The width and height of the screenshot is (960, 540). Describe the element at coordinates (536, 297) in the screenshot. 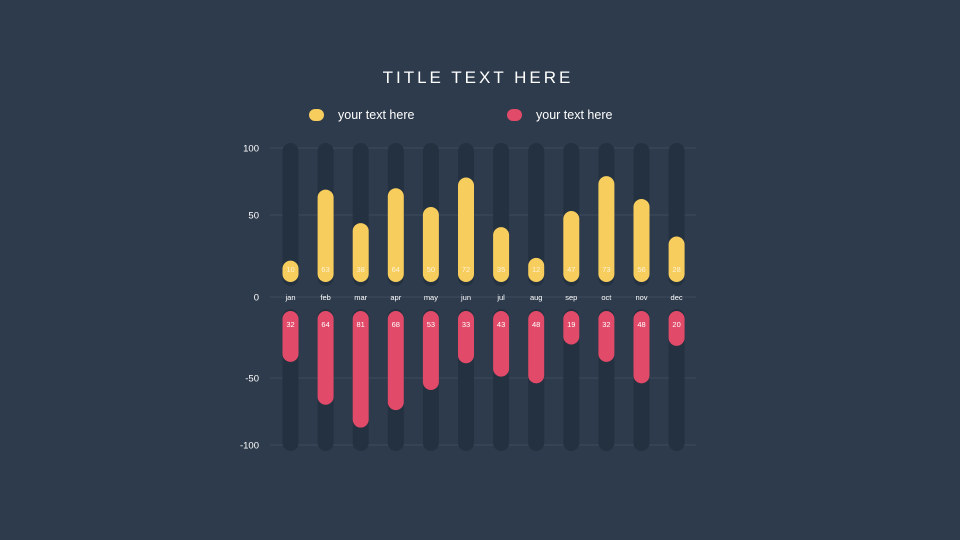

I see `x-tick-label: aug` at that location.